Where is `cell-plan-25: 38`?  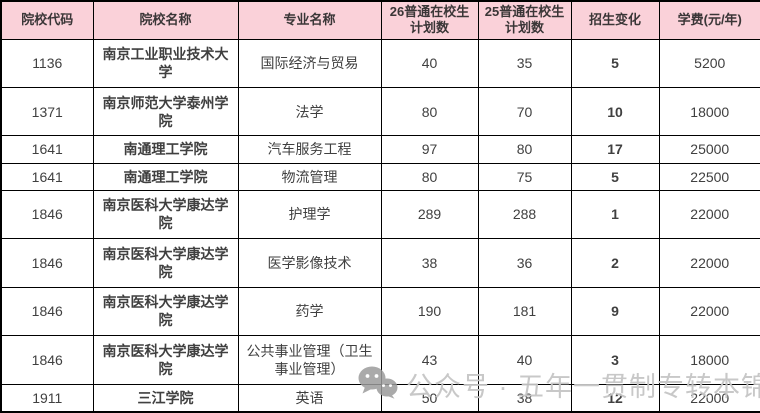
cell-plan-25: 38 is located at coordinates (524, 398).